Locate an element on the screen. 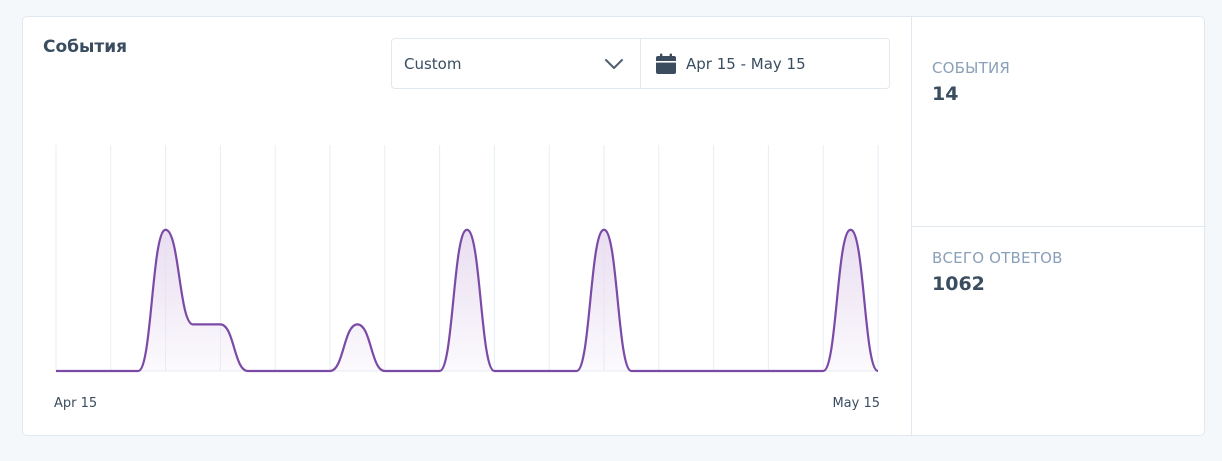 This screenshot has height=461, width=1222. filter-controls: Custom Apr 15 - May 15 is located at coordinates (640, 63).